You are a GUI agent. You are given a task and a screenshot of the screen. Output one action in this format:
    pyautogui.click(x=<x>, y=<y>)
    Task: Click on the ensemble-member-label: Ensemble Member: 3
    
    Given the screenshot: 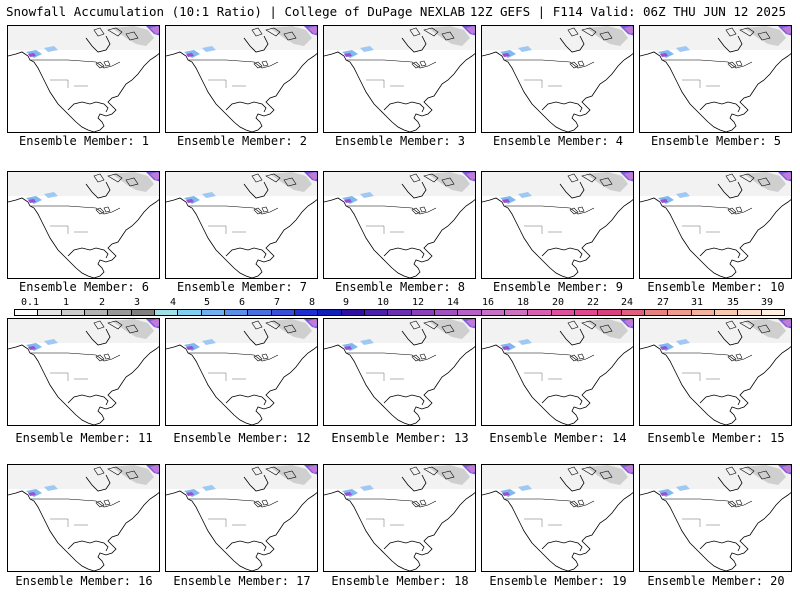 What is the action you would take?
    pyautogui.click(x=400, y=141)
    